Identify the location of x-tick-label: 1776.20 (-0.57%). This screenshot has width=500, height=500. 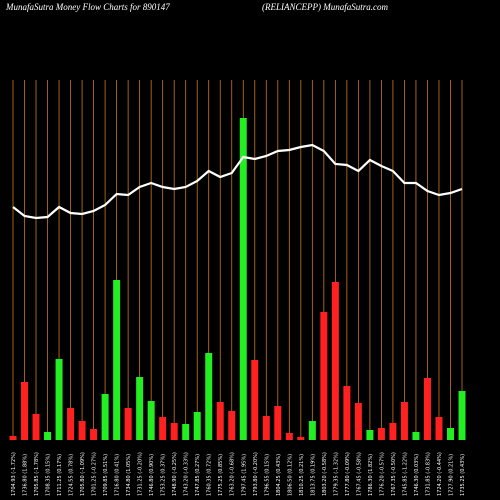
(382, 474).